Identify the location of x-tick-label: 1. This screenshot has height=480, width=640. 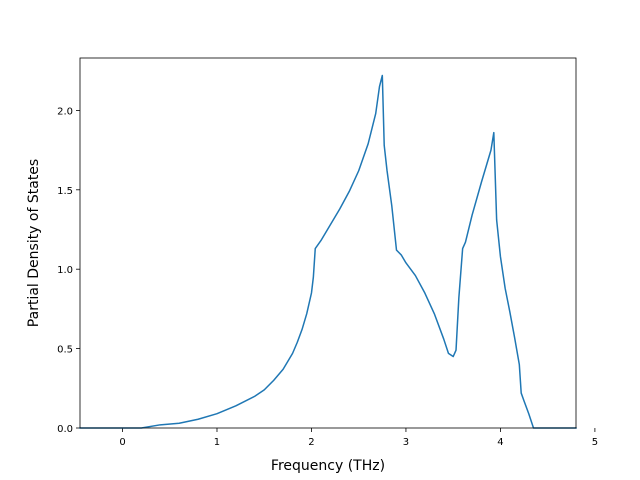
(217, 442).